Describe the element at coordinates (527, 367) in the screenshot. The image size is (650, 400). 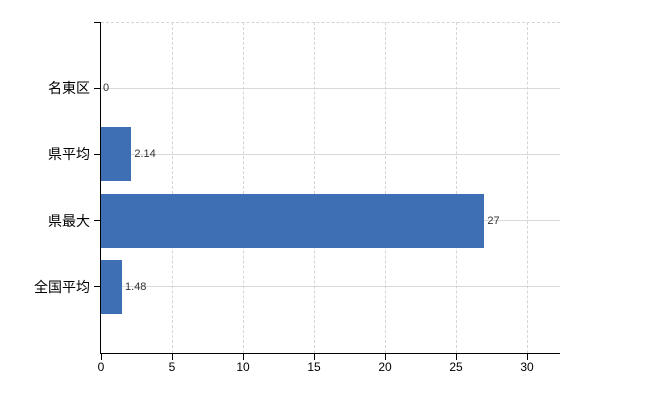
I see `x-tick-label: 30` at that location.